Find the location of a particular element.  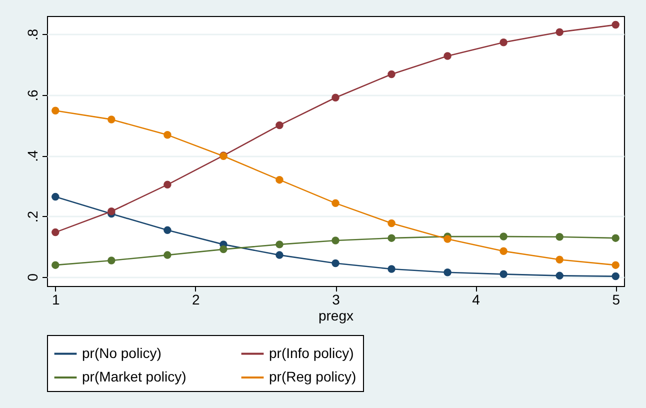

x-axis-title: pregx is located at coordinates (336, 316).